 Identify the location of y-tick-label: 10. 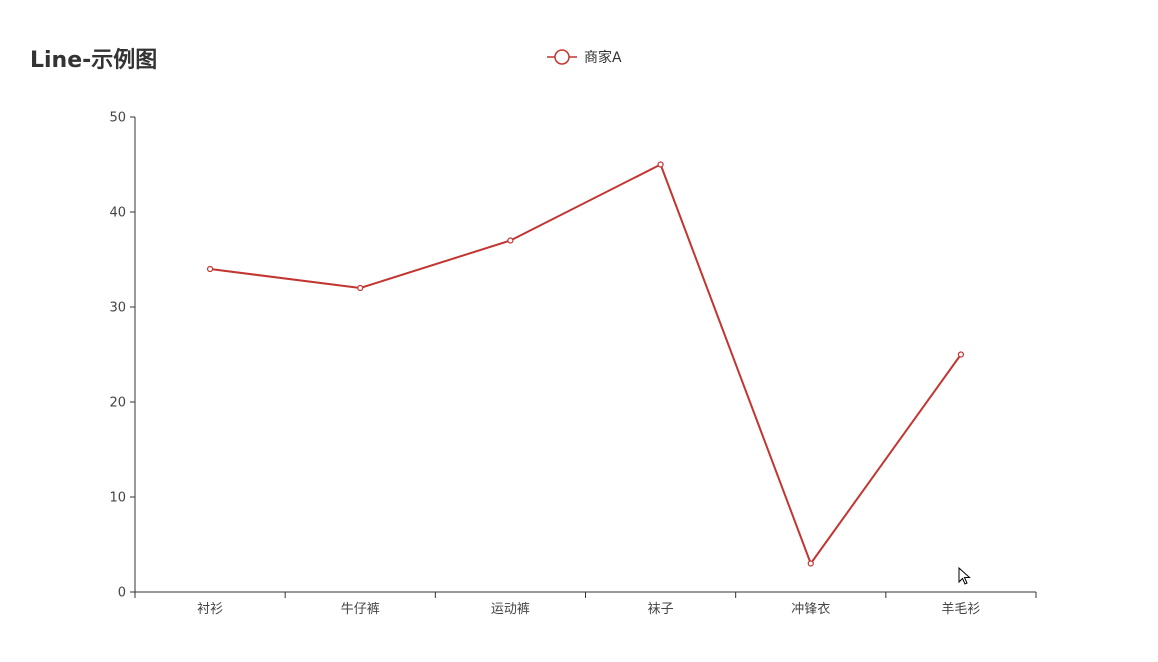
(117, 498).